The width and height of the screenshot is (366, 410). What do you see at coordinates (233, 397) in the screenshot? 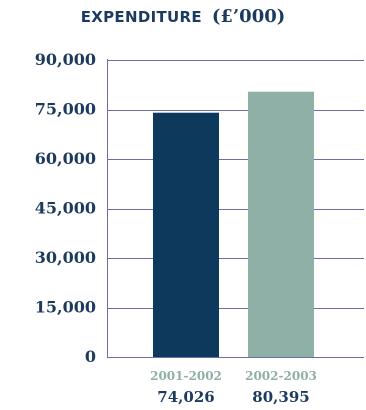
I see `bar-value-labels: 74,026 80,395` at bounding box center [233, 397].